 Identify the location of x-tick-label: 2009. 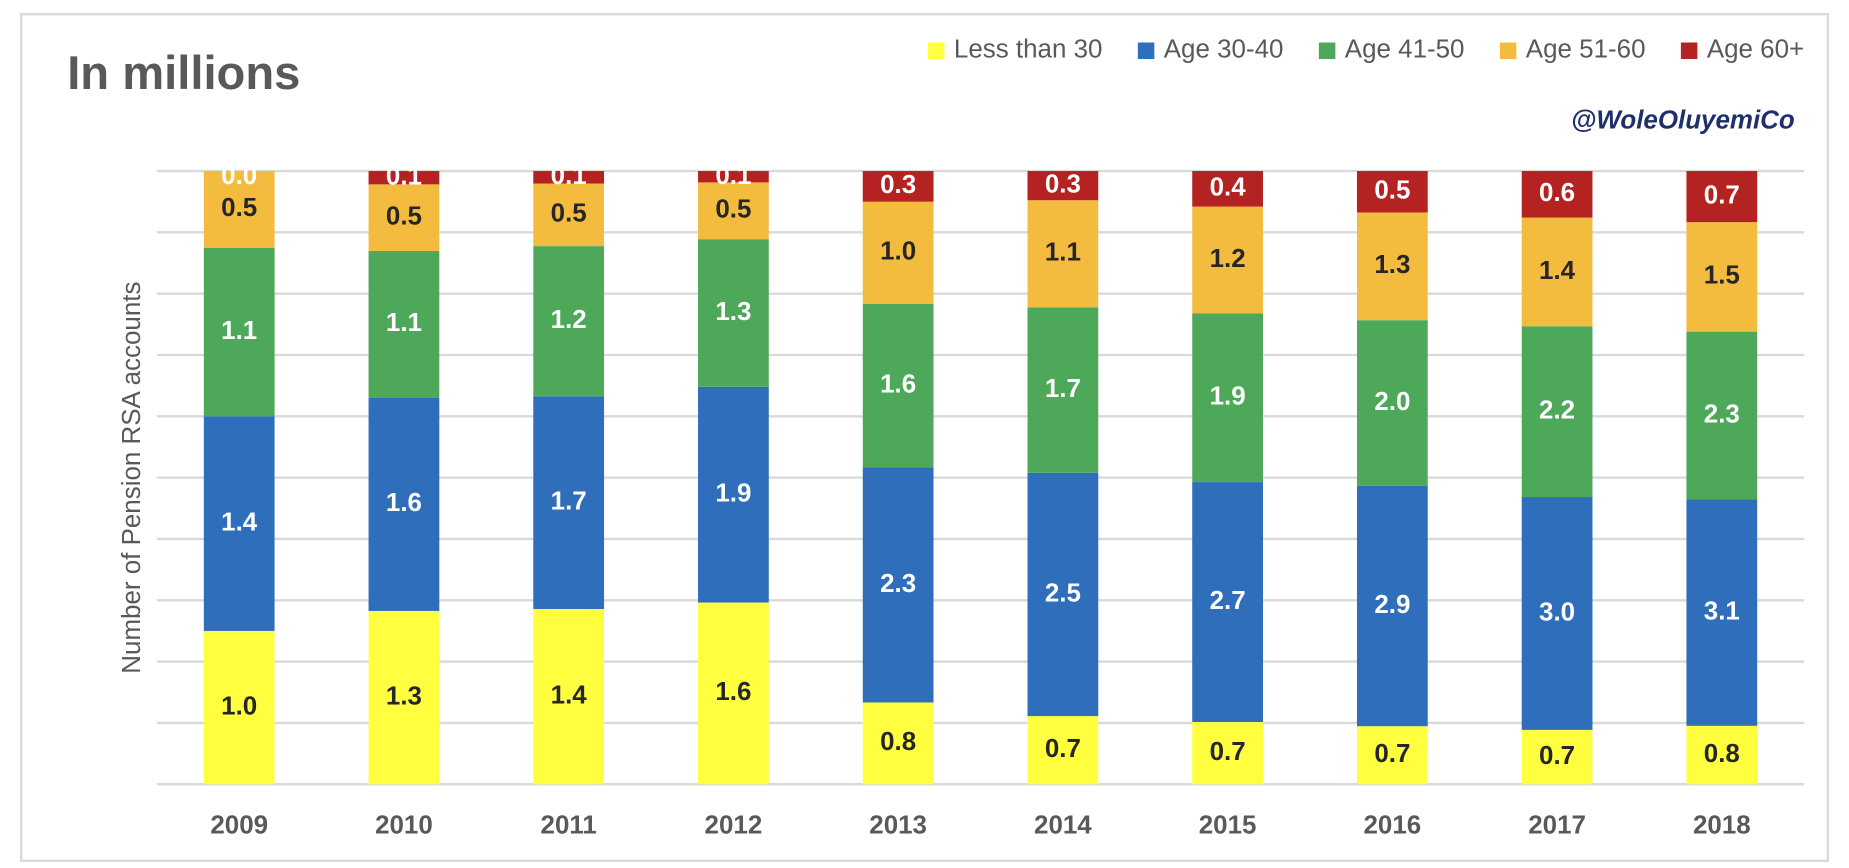
(239, 826).